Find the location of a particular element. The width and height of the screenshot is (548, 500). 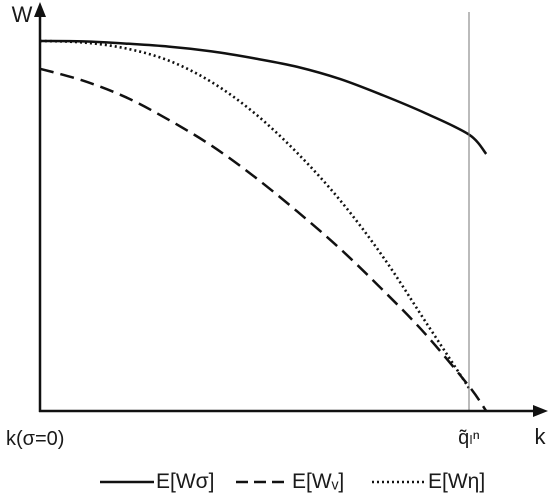

x-axis-arrow is located at coordinates (540, 411).